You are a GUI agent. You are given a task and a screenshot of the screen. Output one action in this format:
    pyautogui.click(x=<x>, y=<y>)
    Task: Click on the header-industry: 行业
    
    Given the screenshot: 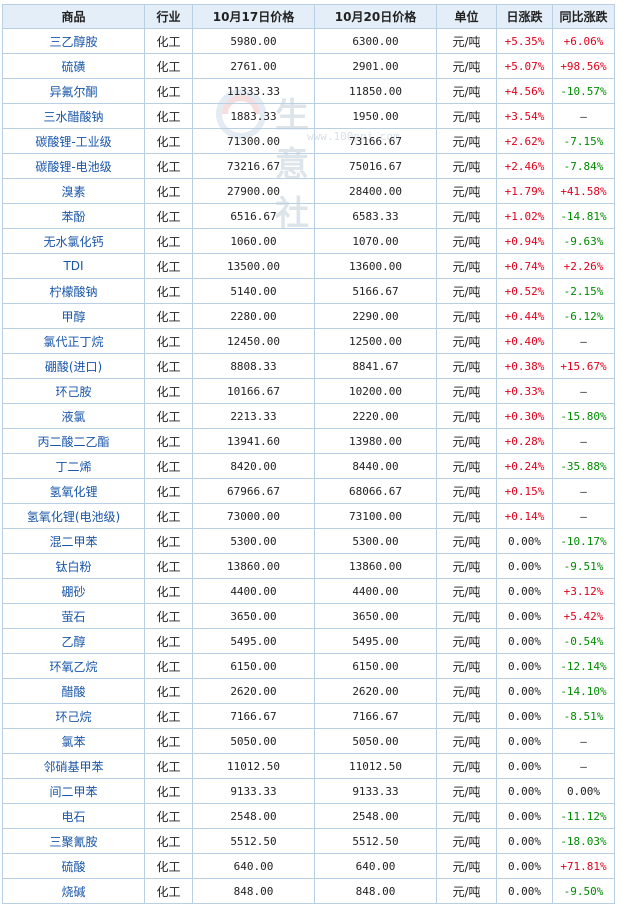 What is the action you would take?
    pyautogui.click(x=168, y=16)
    